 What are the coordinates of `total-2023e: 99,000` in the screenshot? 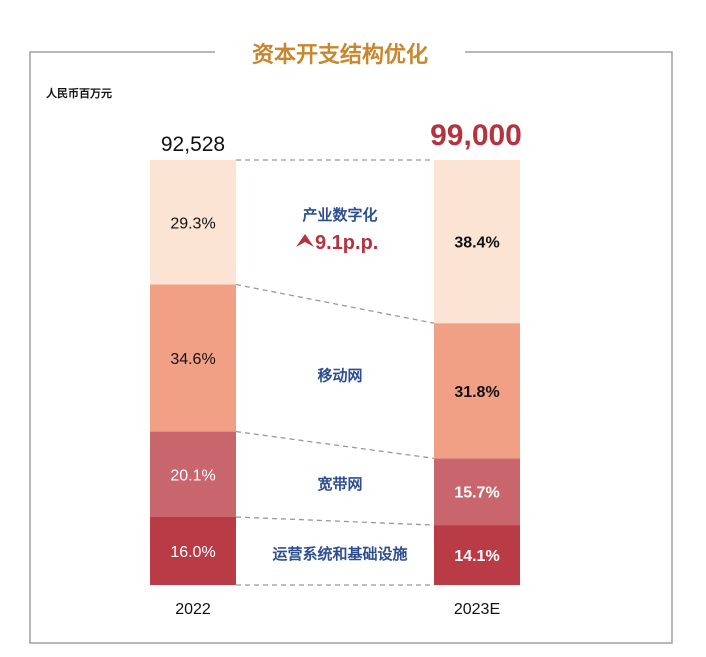 It's located at (476, 135).